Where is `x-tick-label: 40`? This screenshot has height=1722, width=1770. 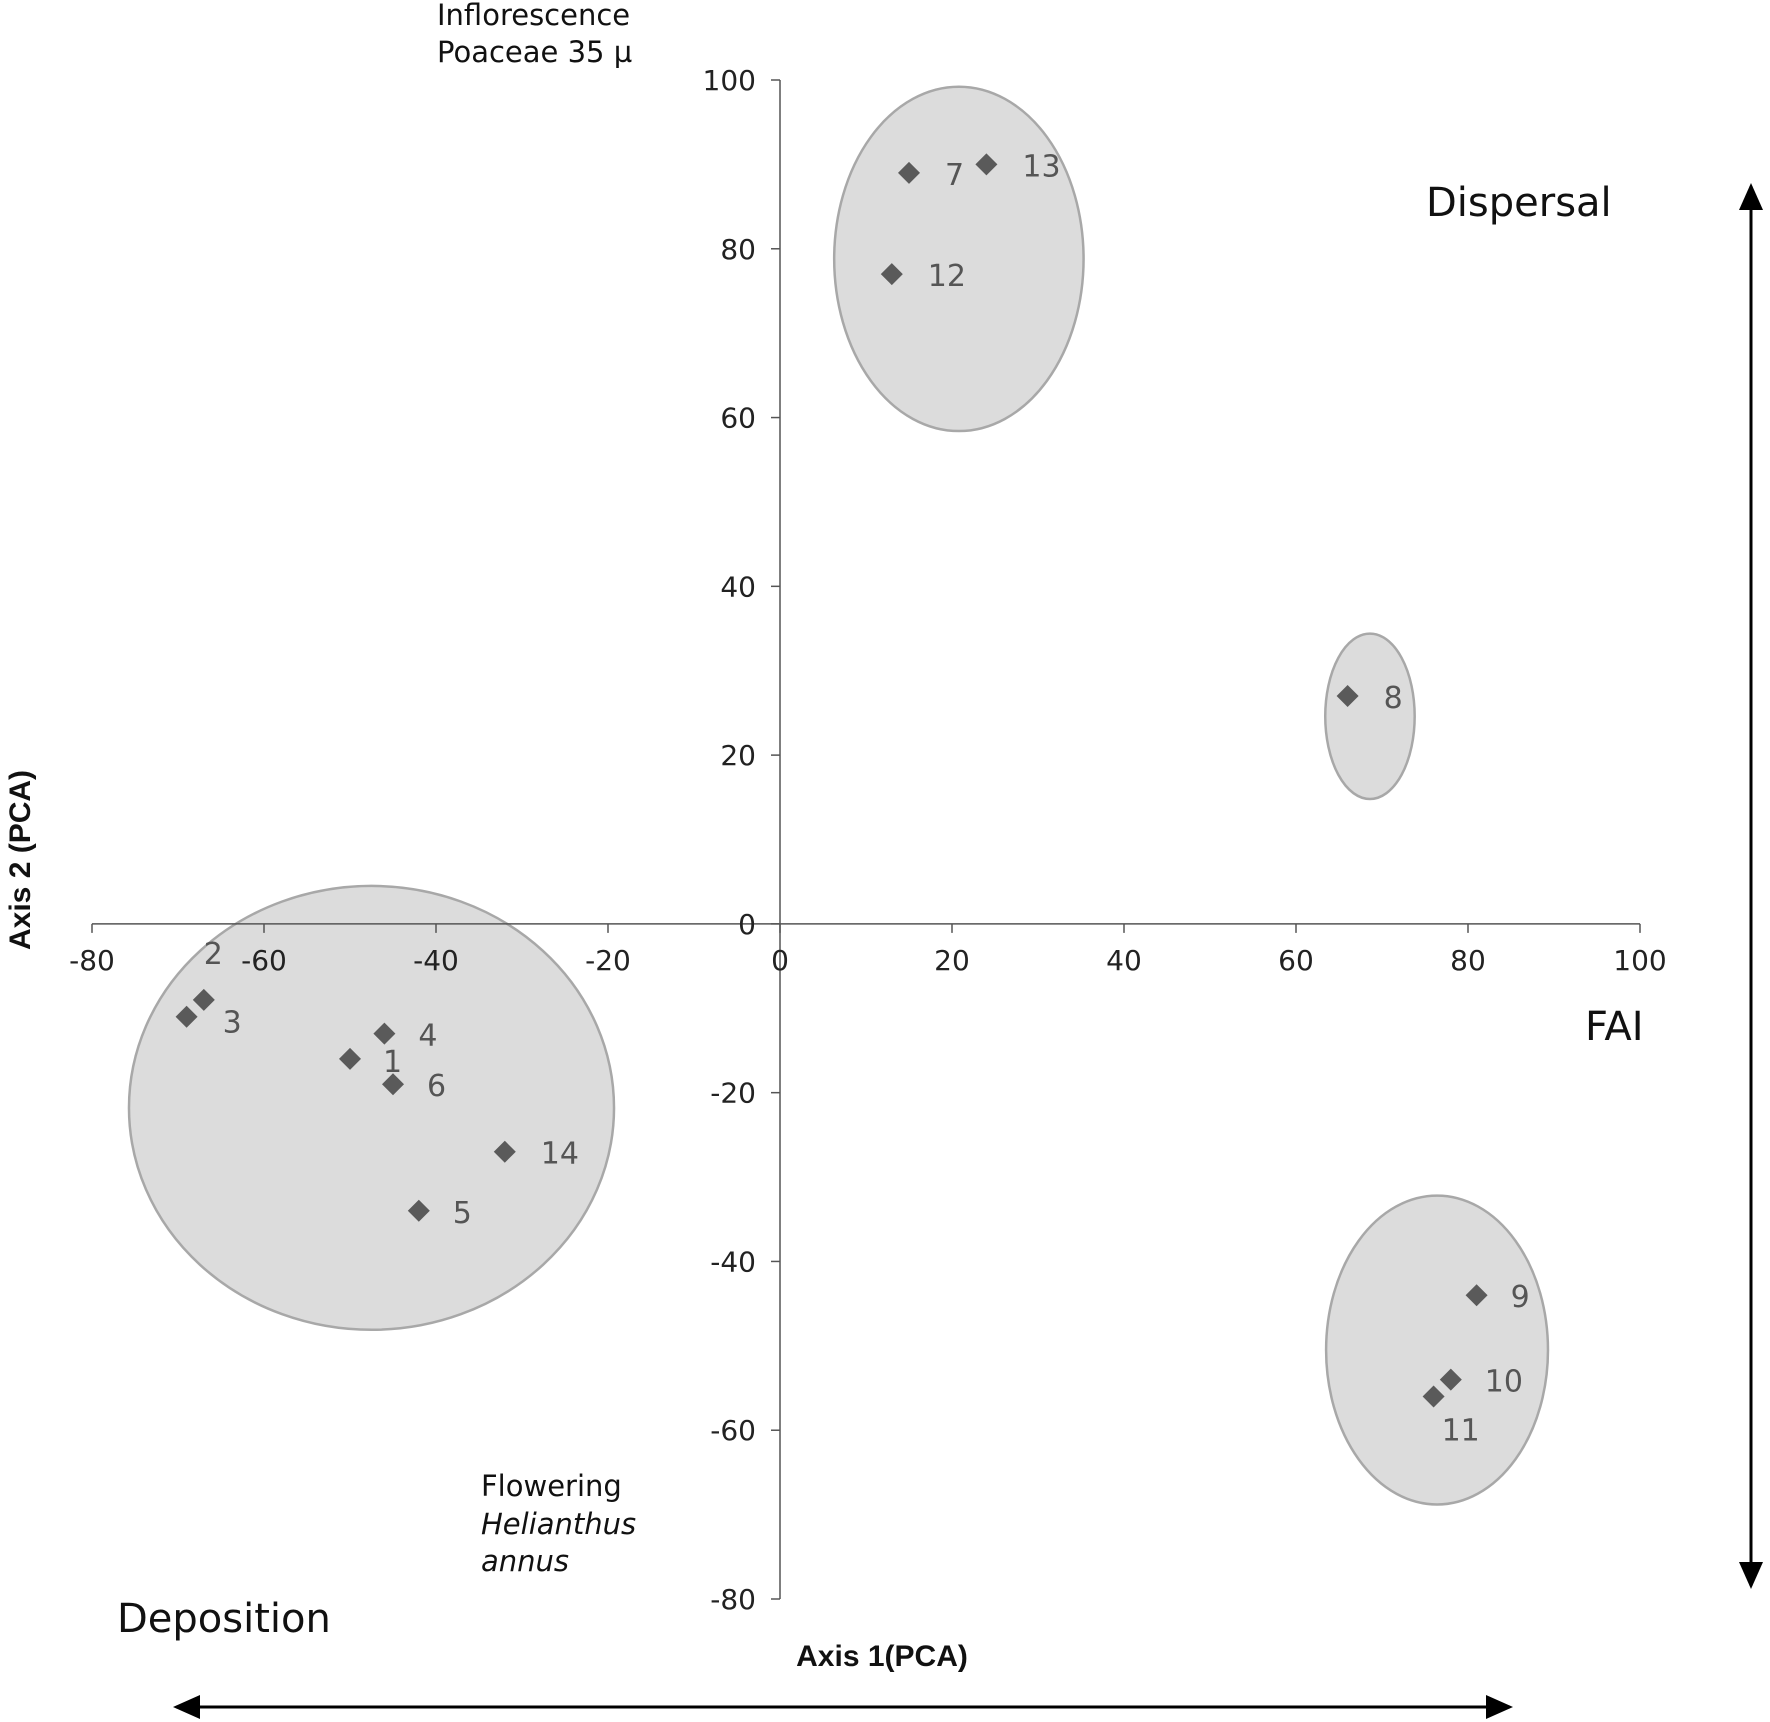
x-tick-label: 40 is located at coordinates (1124, 960).